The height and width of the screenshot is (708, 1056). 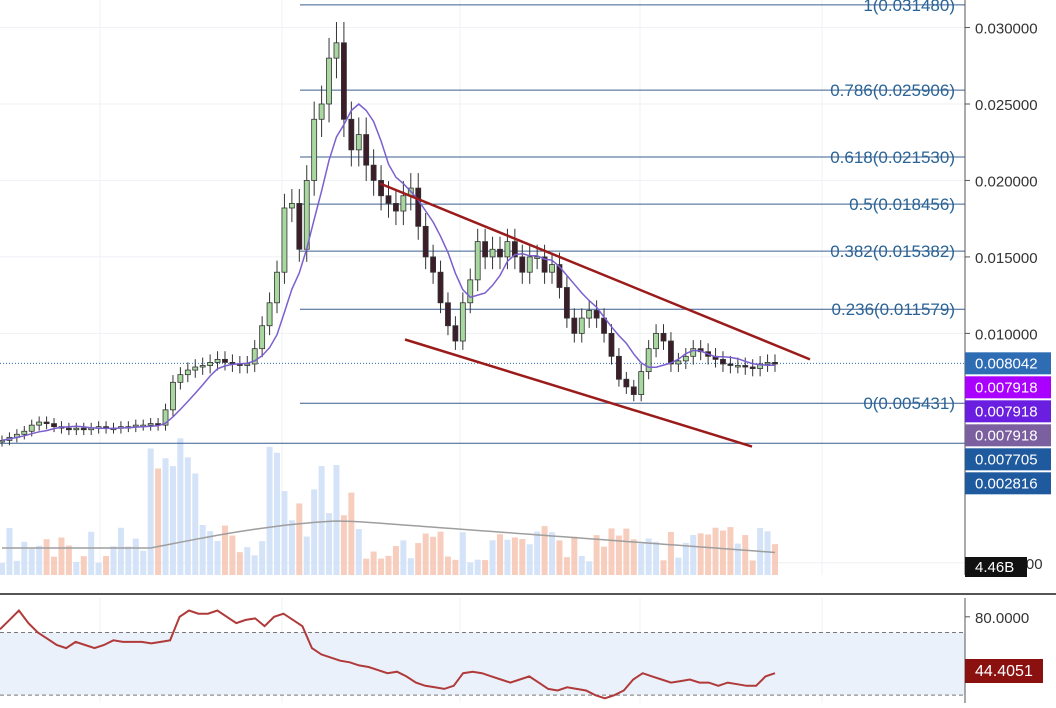 I want to click on price-badge-label: 0.008042, so click(x=1006, y=363).